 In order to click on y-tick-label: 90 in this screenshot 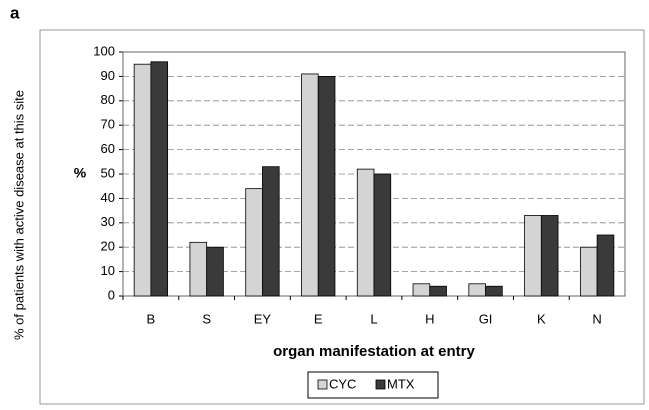, I will do `click(108, 75)`.